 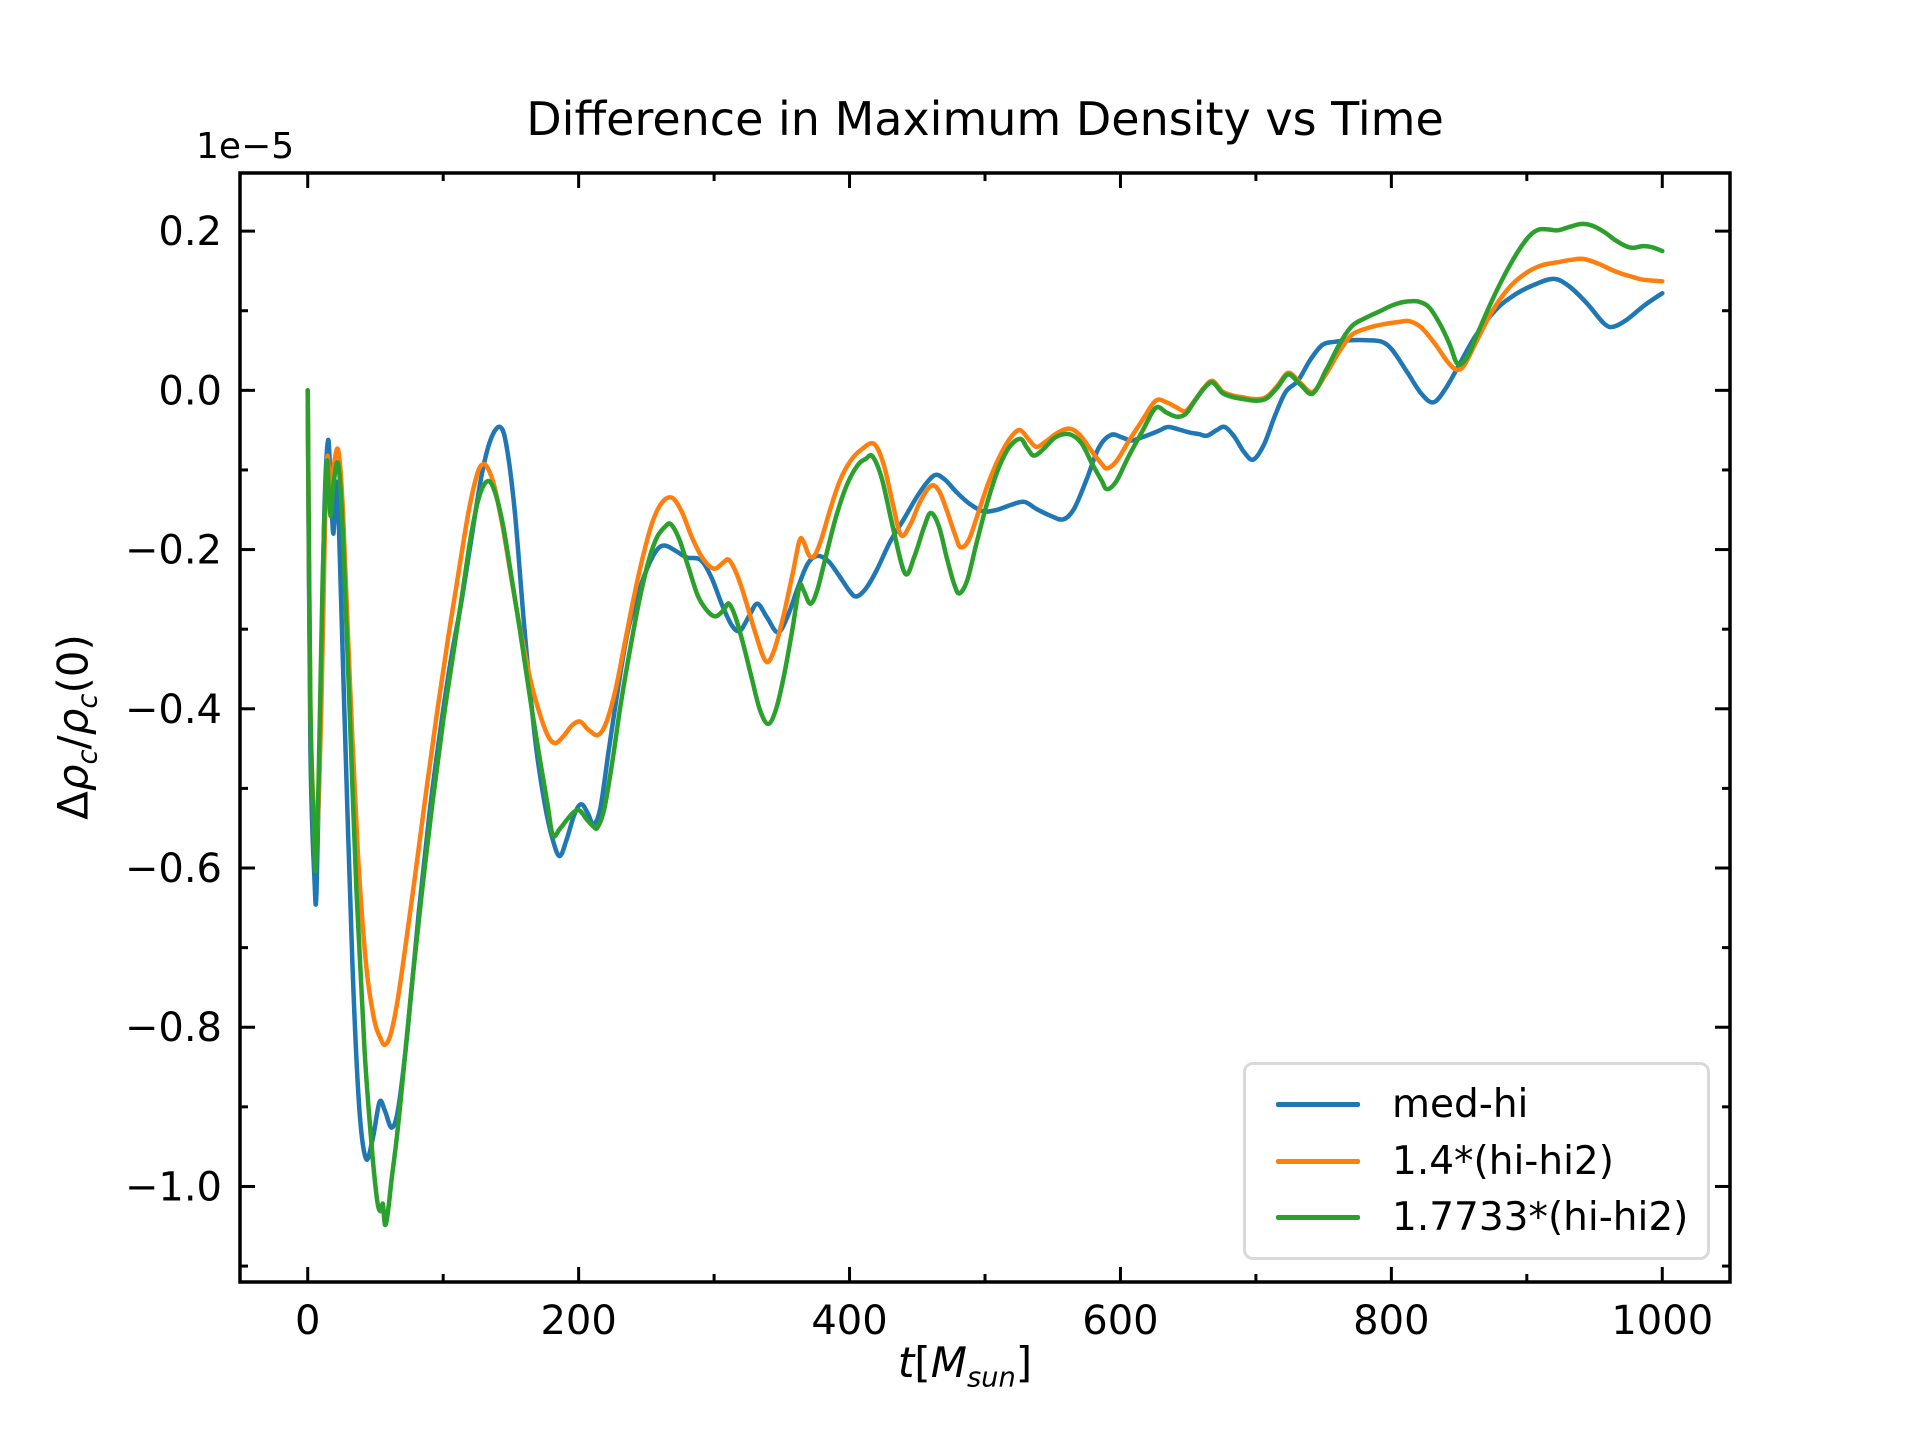 What do you see at coordinates (73, 805) in the screenshot?
I see `y-axis-label-delta: Δ` at bounding box center [73, 805].